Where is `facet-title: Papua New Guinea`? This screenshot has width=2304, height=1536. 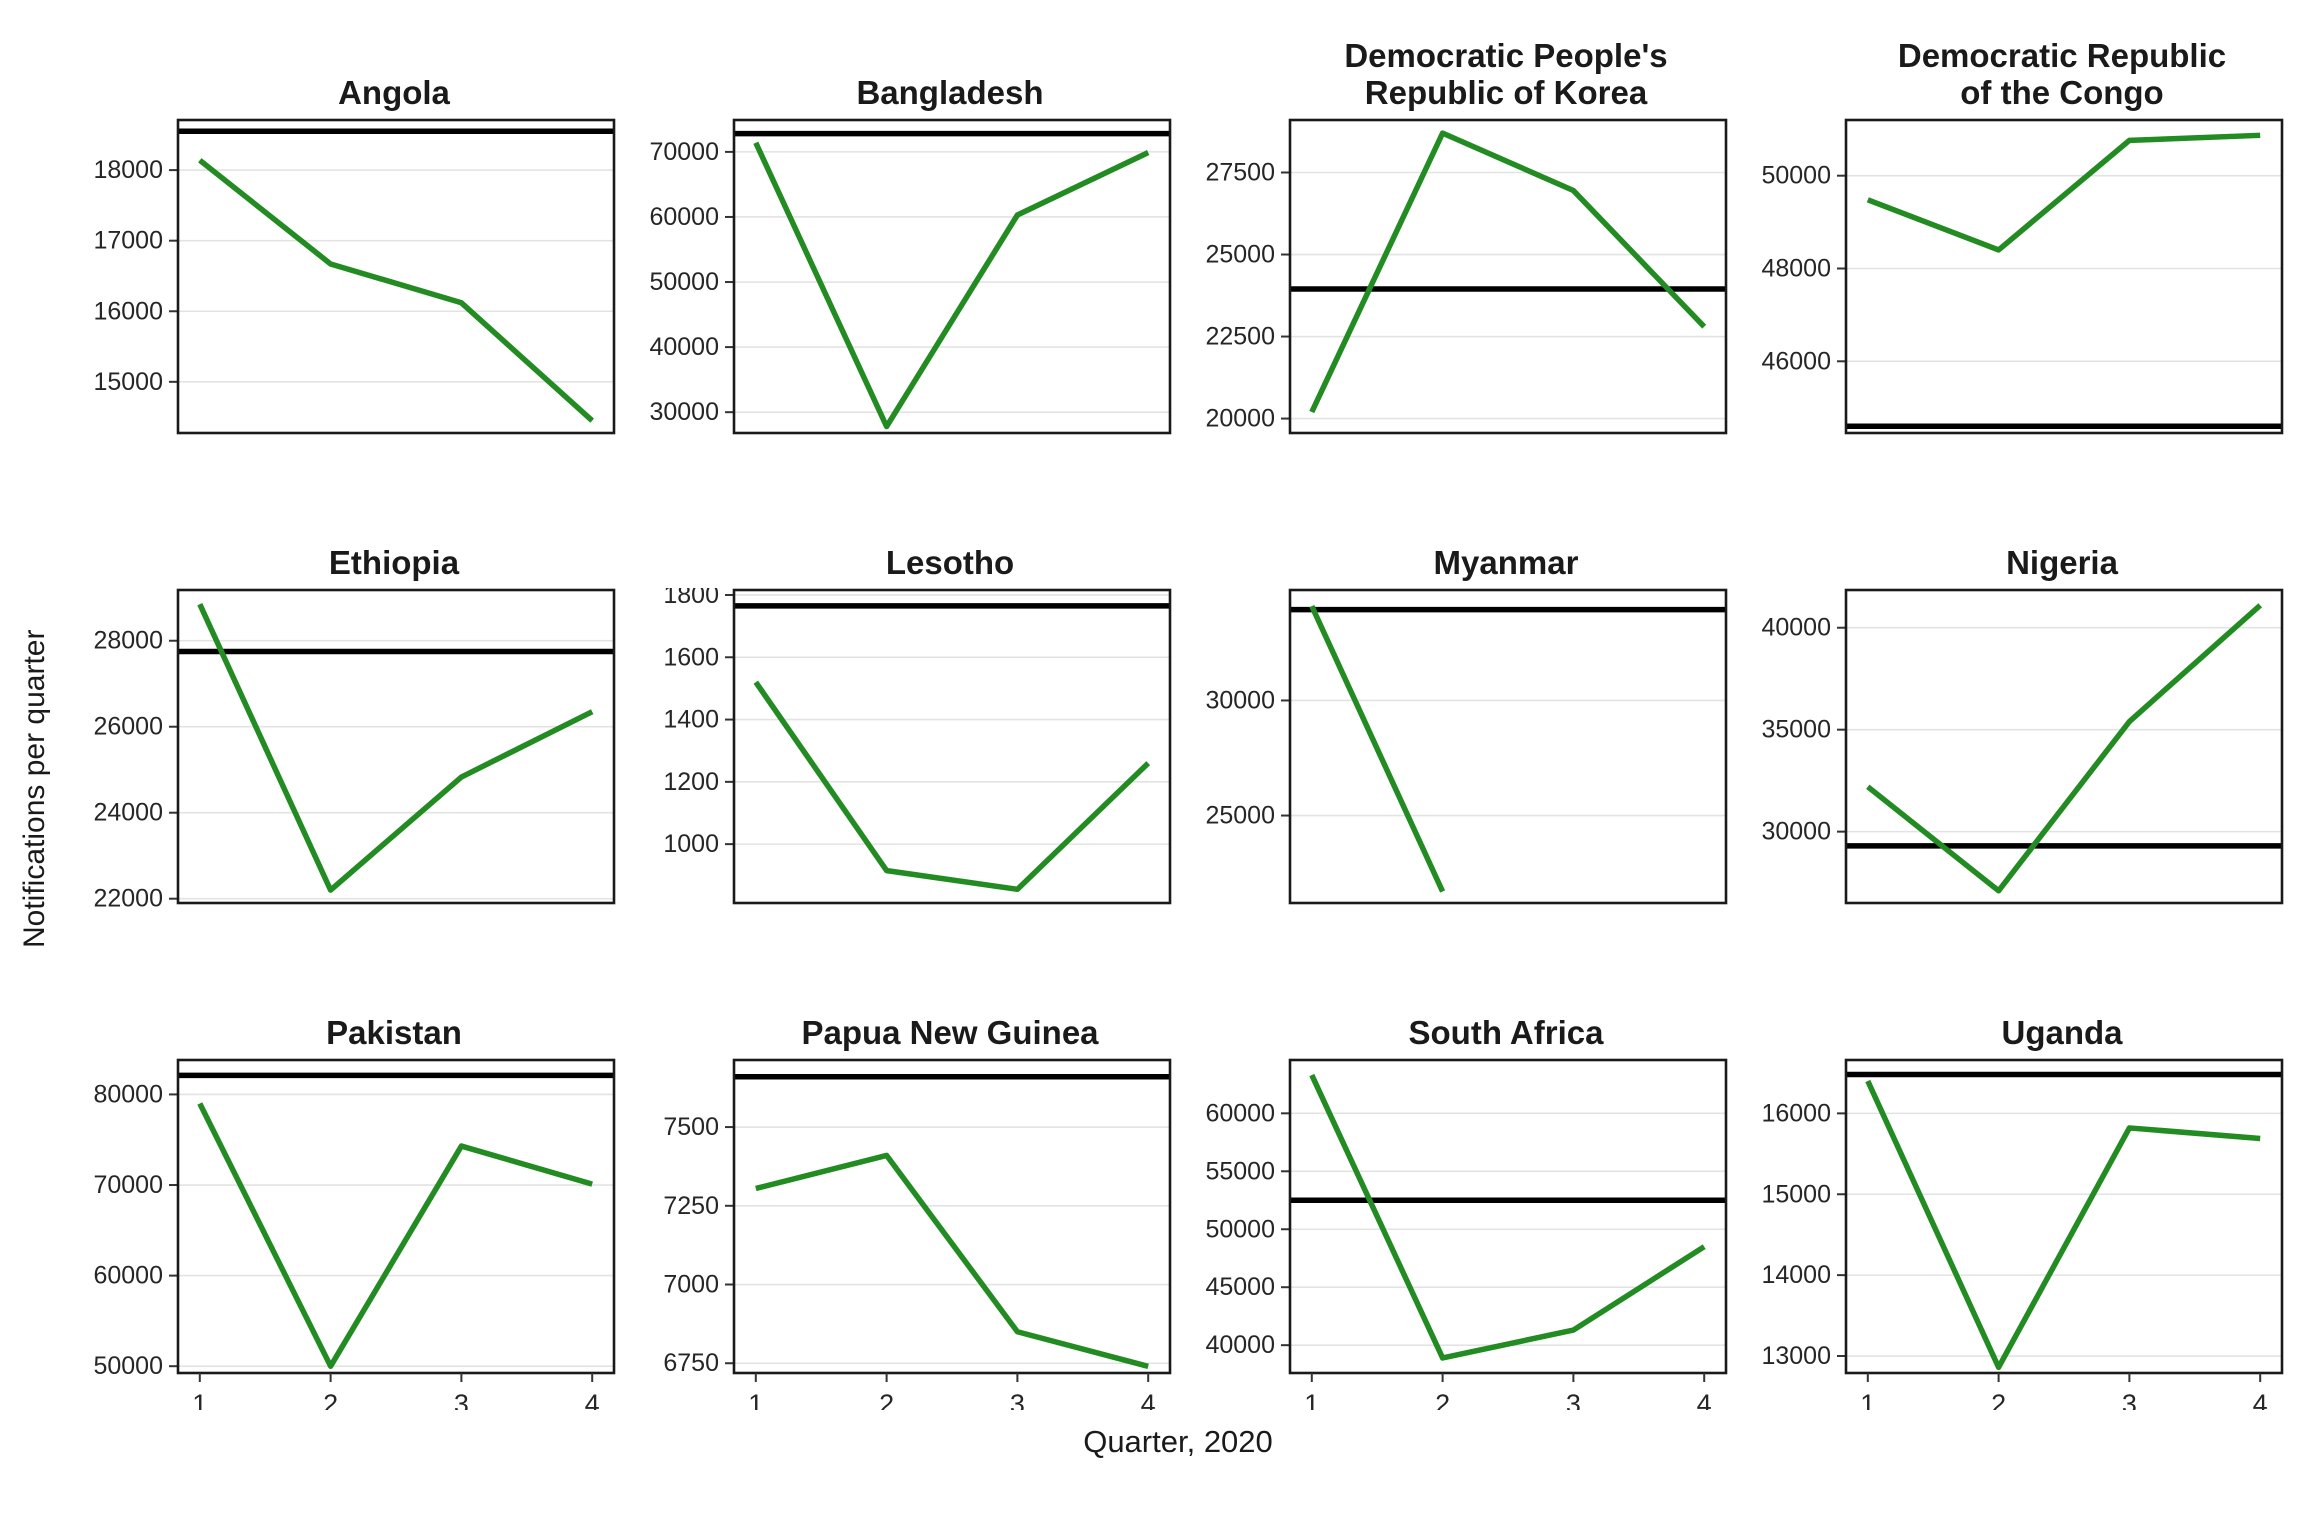
facet-title: Papua New Guinea is located at coordinates (950, 1033).